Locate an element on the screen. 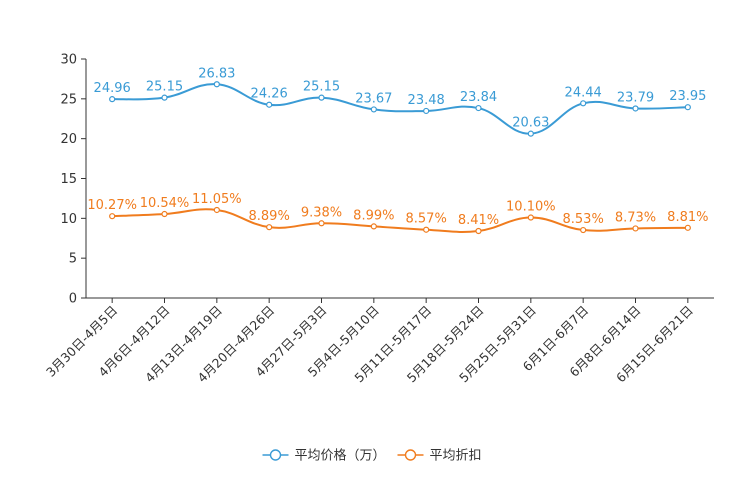 The image size is (744, 500). y-tick-label: 25 is located at coordinates (68, 99).